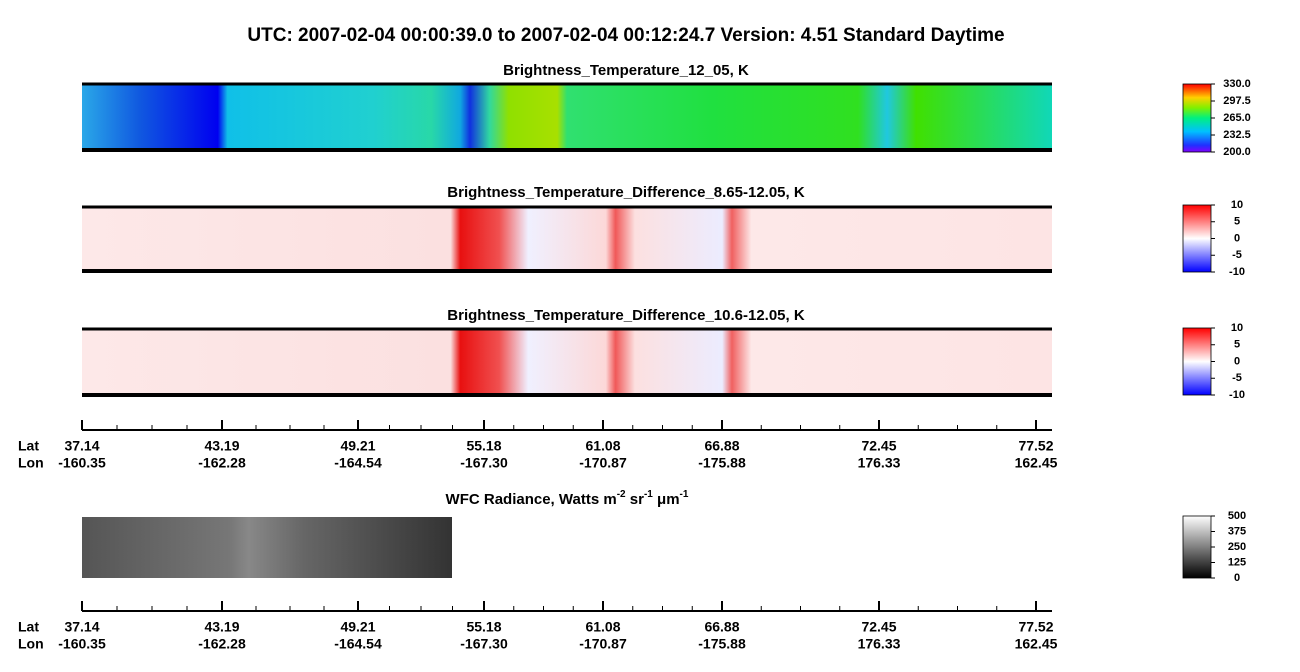  I want to click on colorbar-tick-label: 125, so click(1237, 562).